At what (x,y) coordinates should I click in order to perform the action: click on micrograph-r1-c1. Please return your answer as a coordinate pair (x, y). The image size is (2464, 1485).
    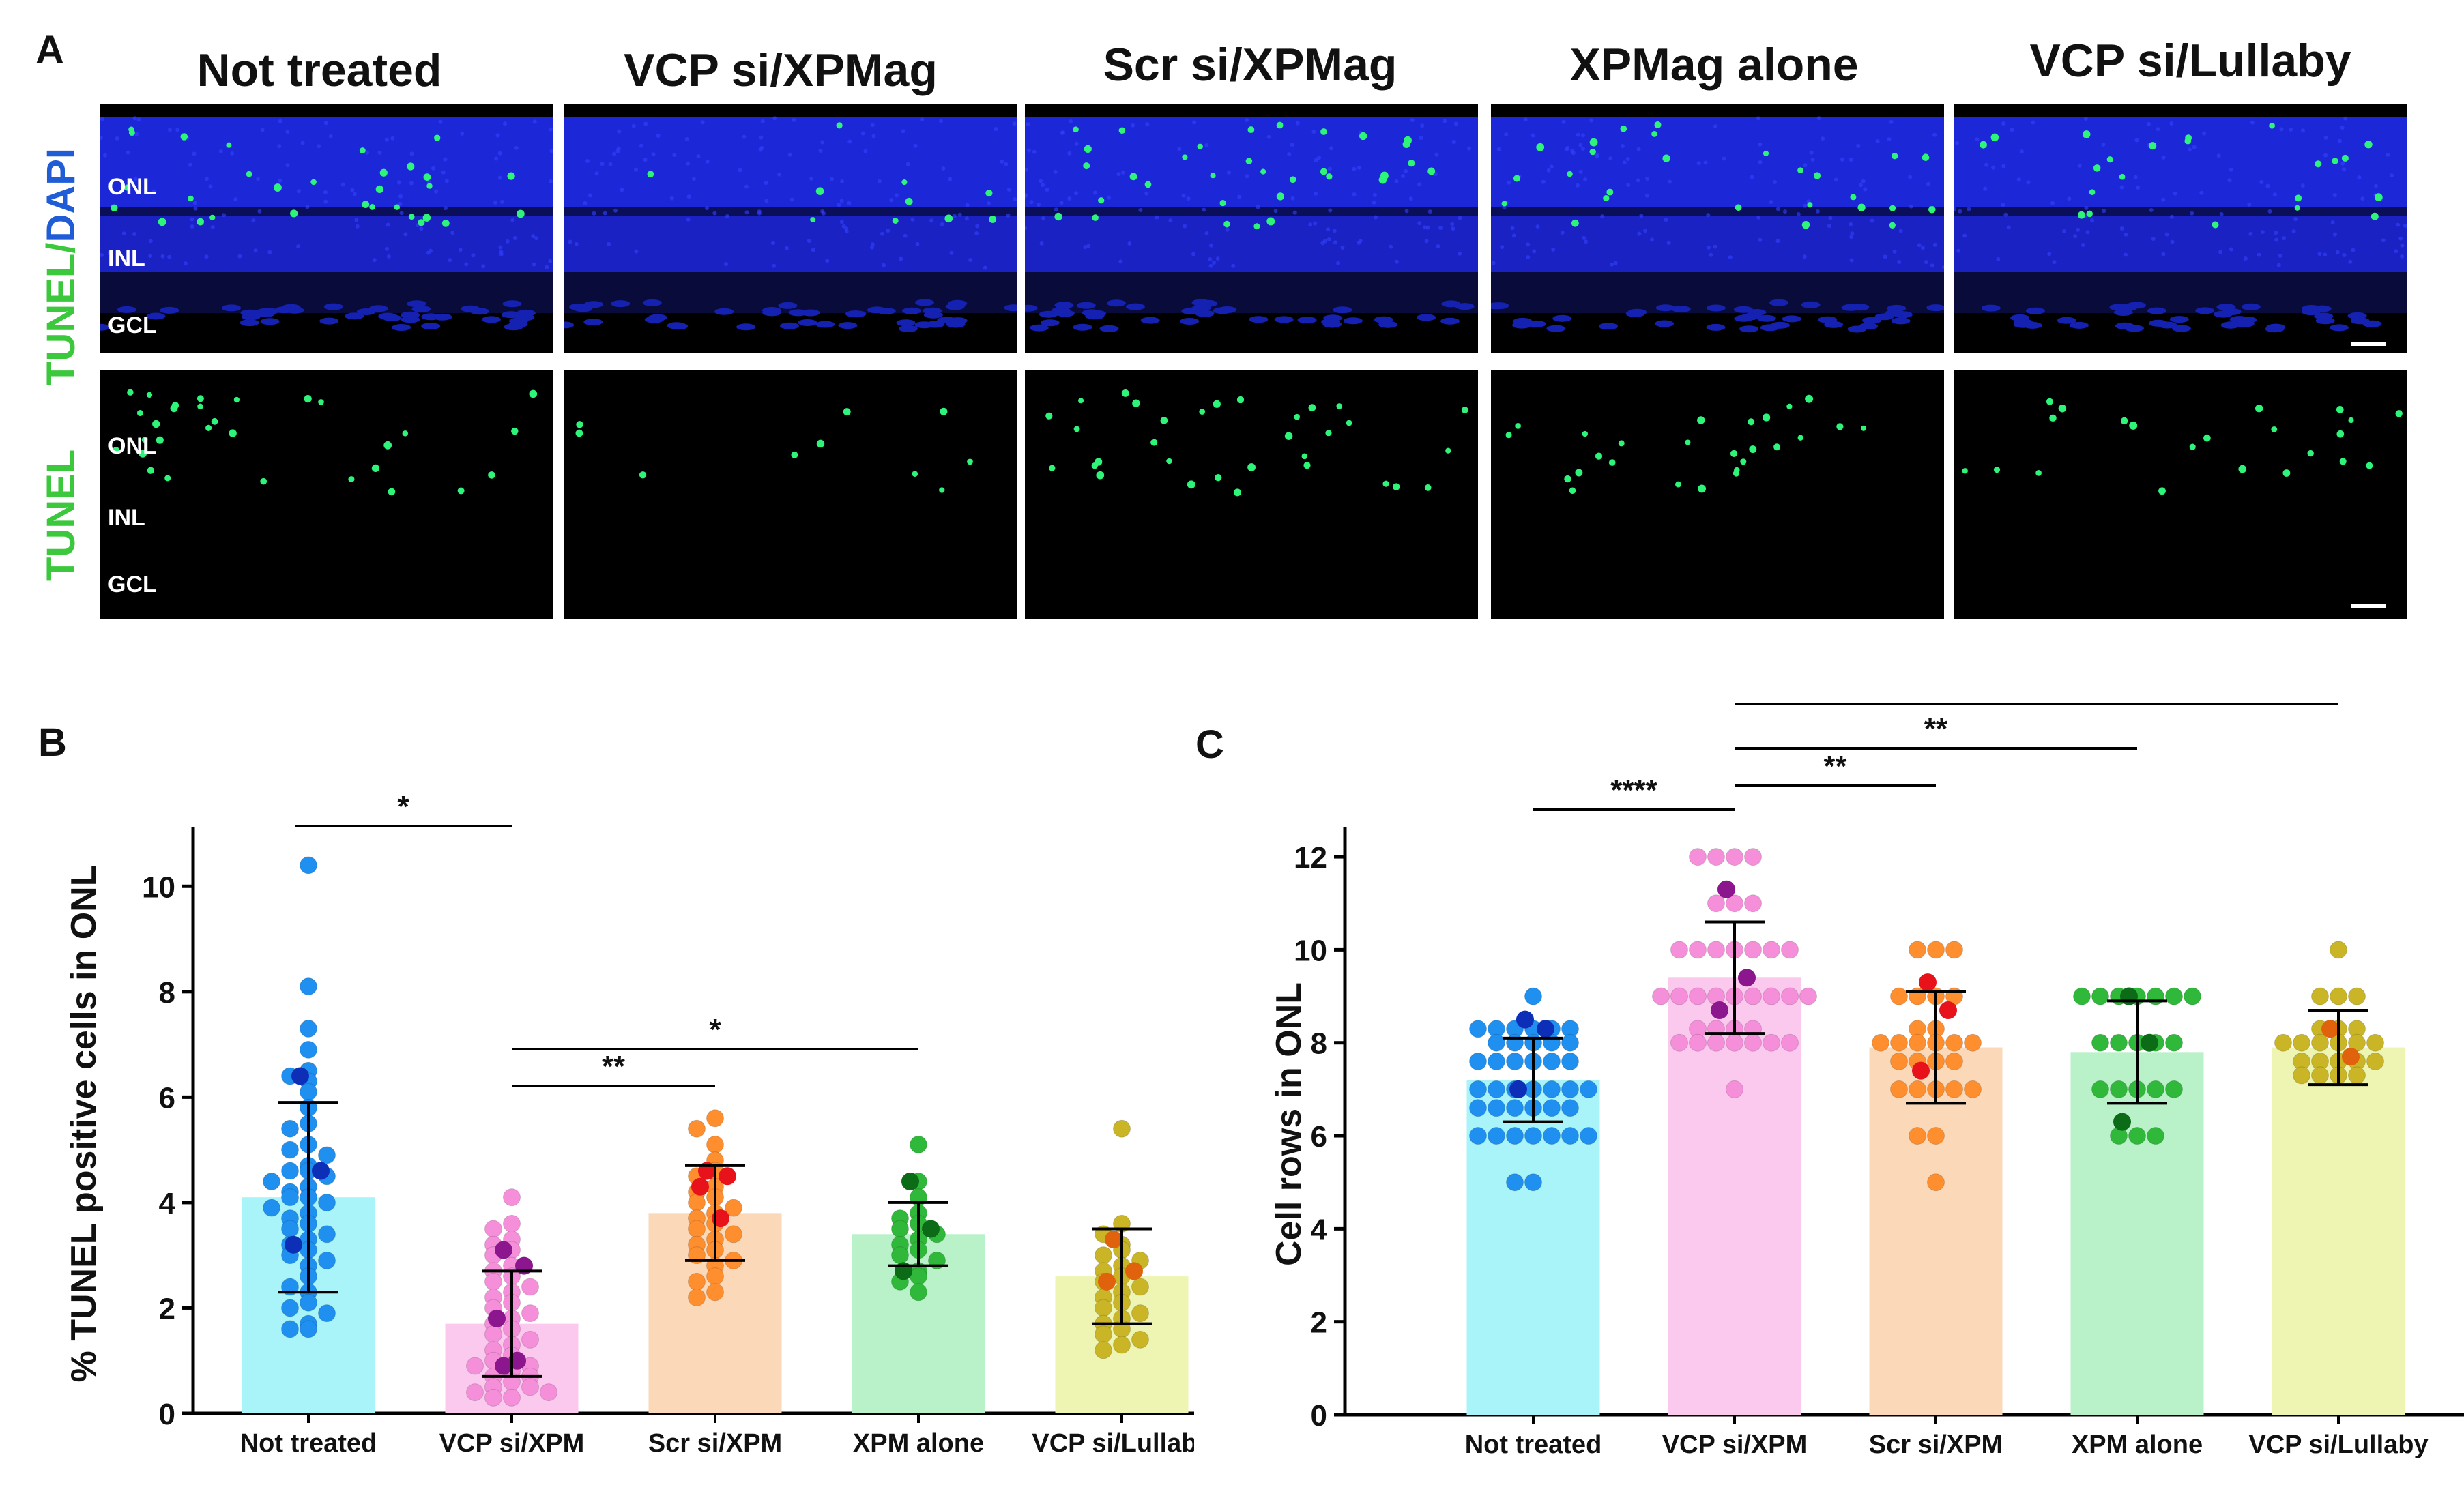
    Looking at the image, I should click on (326, 228).